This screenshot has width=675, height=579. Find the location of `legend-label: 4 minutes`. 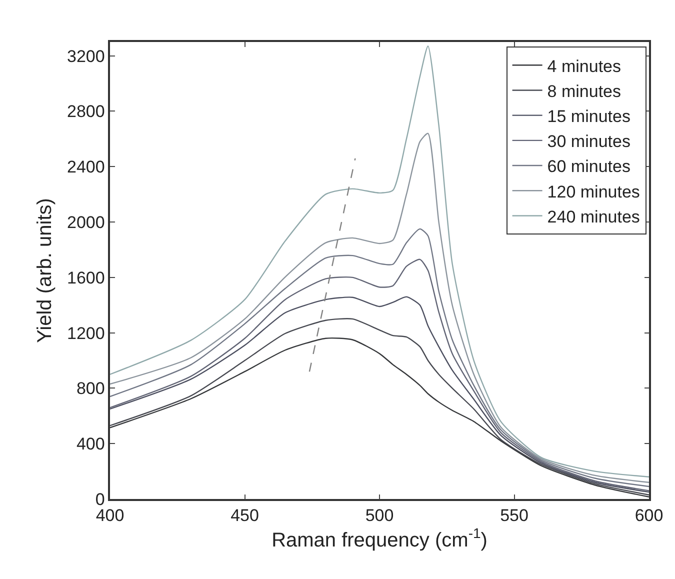

legend-label: 4 minutes is located at coordinates (584, 66).